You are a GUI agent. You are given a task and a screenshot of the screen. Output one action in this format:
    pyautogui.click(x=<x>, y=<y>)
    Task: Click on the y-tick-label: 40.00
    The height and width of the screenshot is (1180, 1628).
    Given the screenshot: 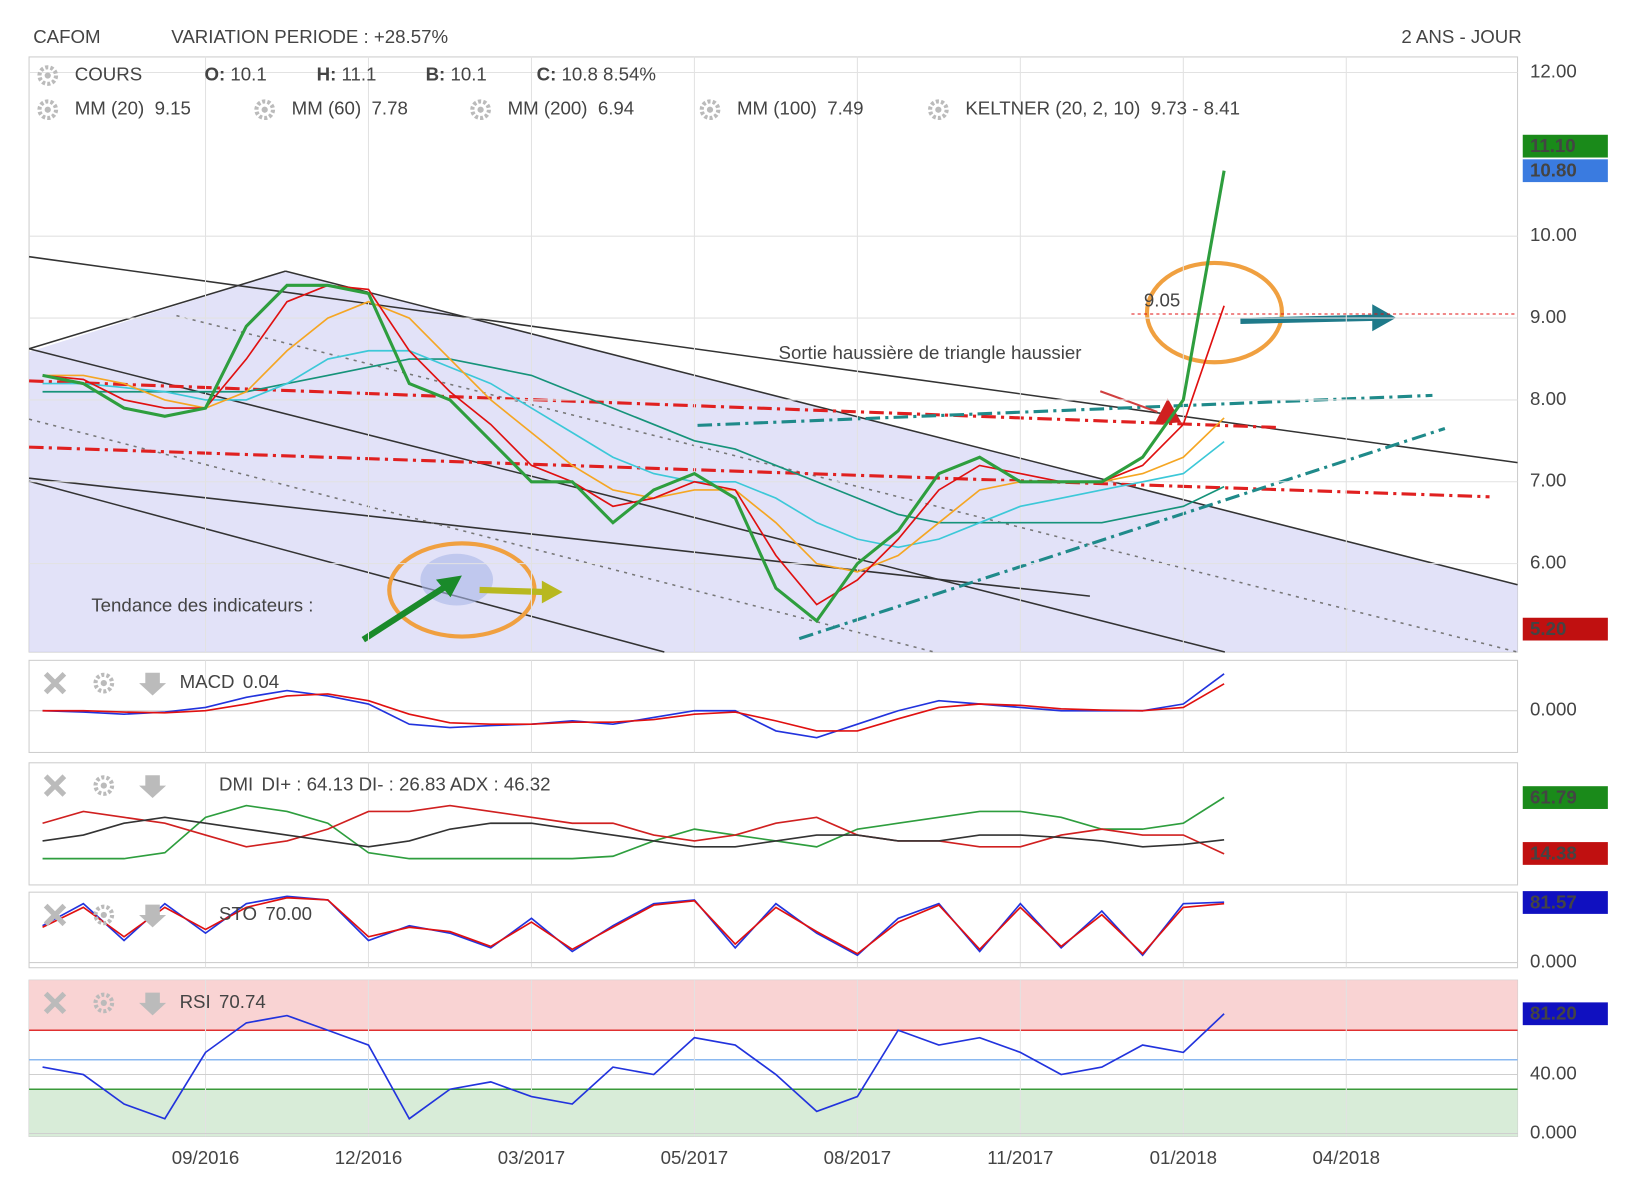 What is the action you would take?
    pyautogui.click(x=1553, y=1072)
    